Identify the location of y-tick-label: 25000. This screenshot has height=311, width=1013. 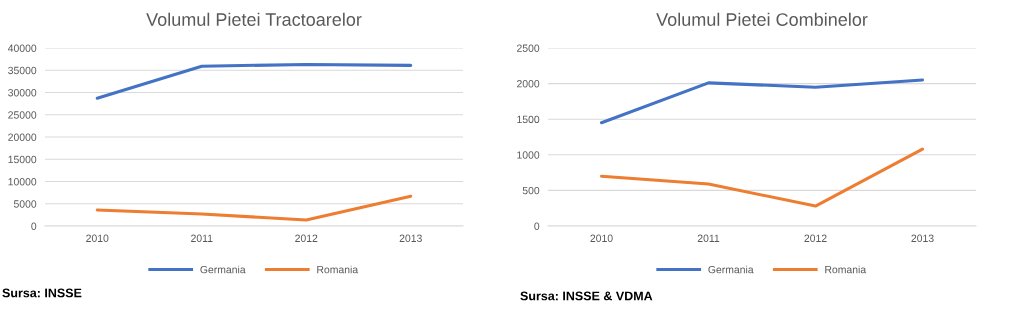
(22, 115).